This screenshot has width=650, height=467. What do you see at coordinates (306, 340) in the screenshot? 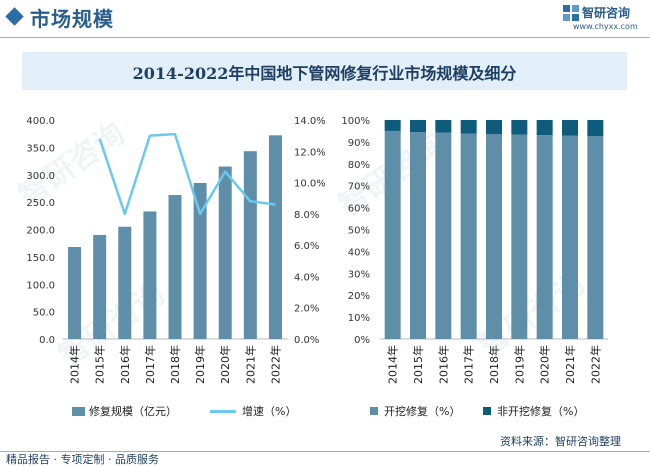
I see `y-right-tick: 0.0%` at bounding box center [306, 340].